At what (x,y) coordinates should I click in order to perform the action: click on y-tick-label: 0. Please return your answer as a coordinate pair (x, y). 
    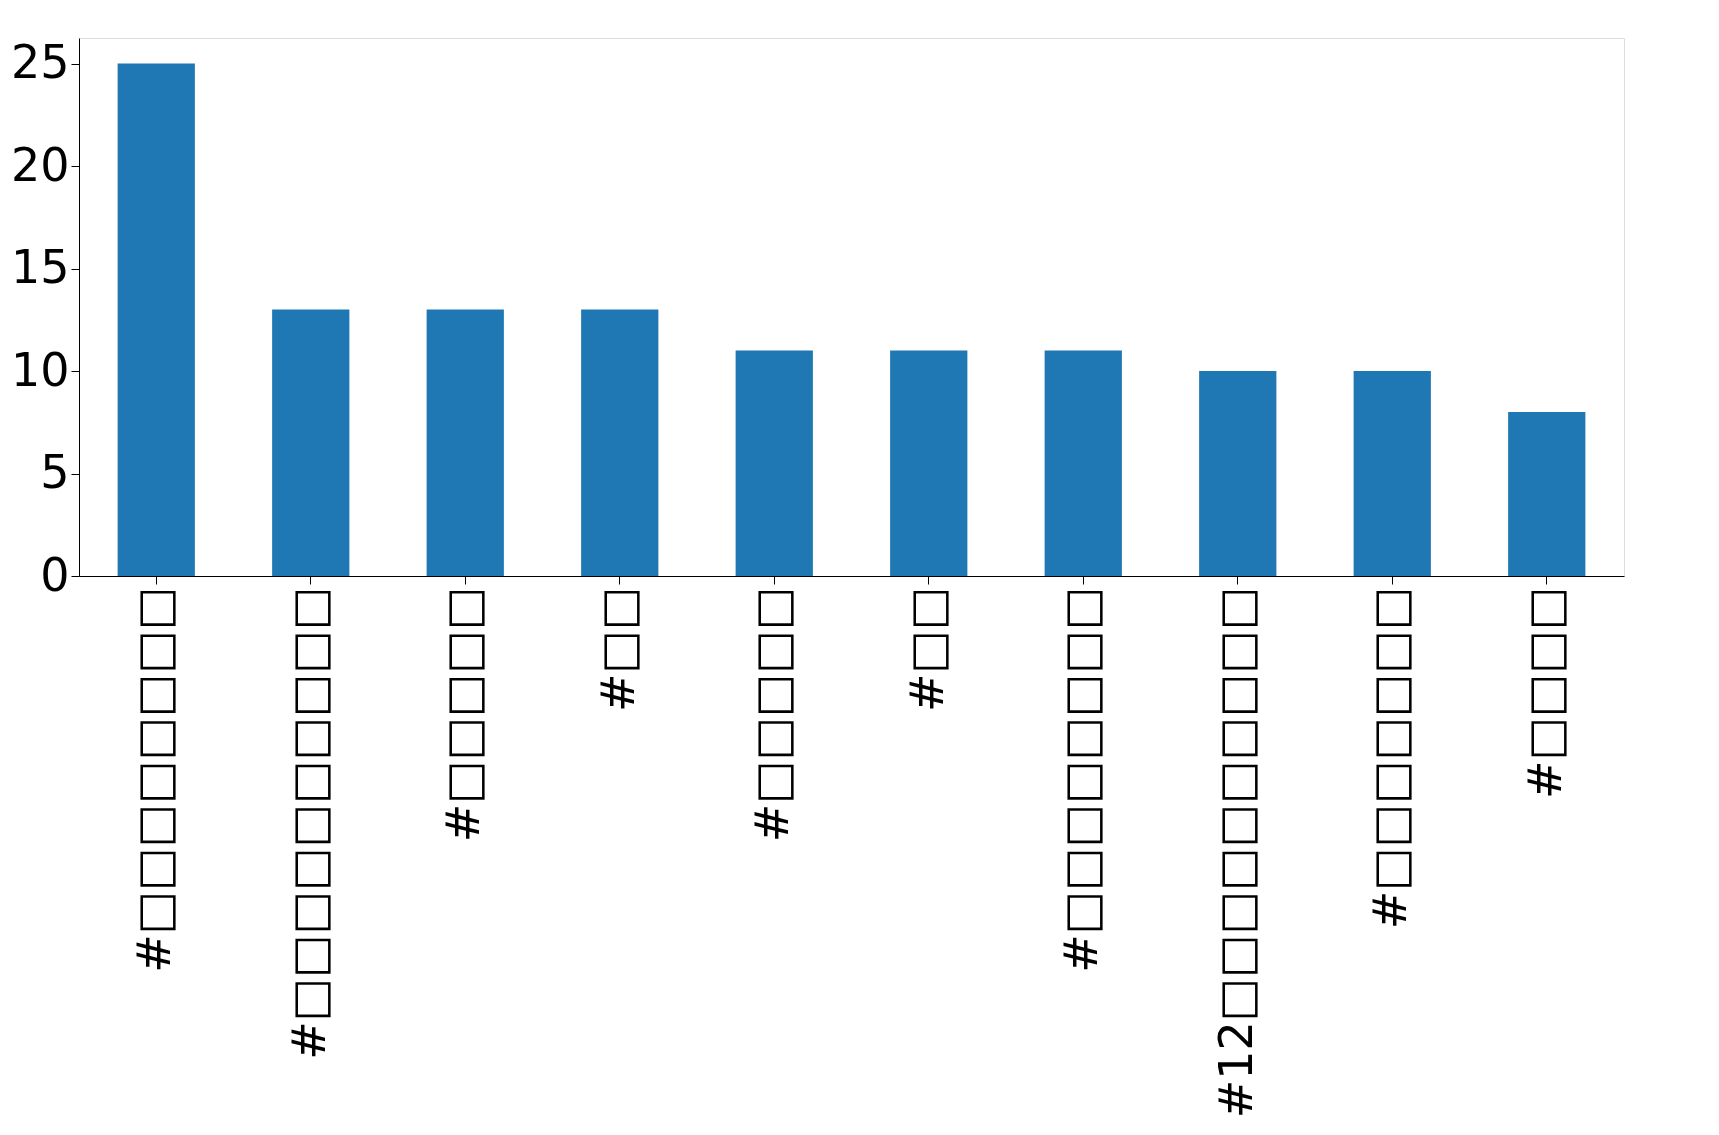
    Looking at the image, I should click on (55, 574).